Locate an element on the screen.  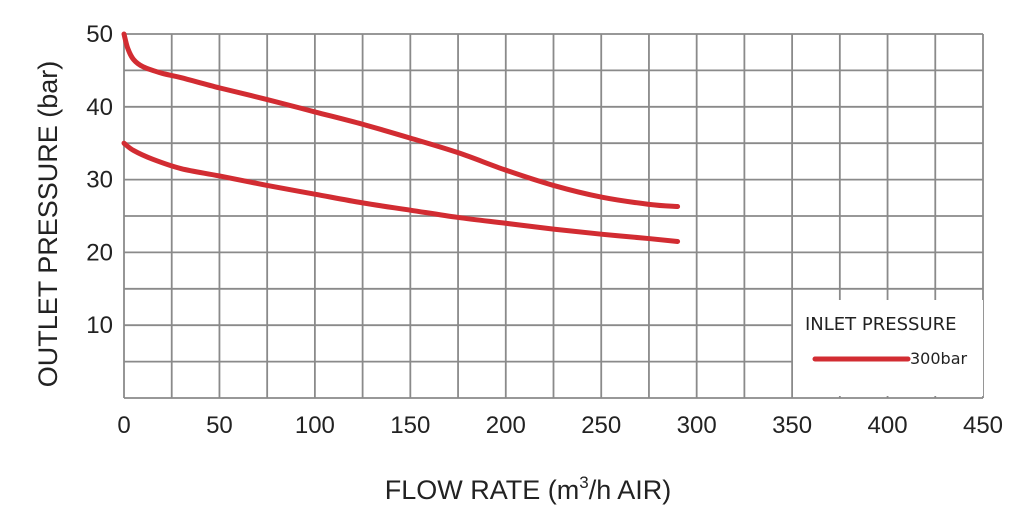
x-tick-label: 100 is located at coordinates (315, 425).